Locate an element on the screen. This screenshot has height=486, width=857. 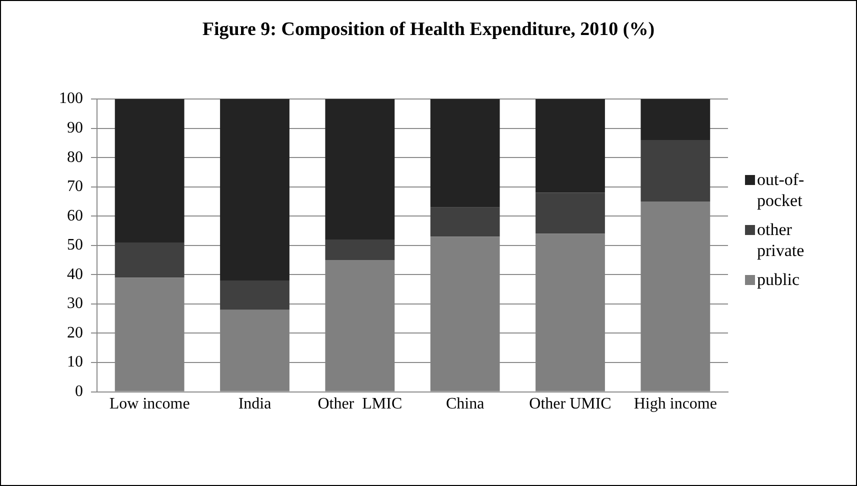
chart-title: Figure 9: Composition of Health Expenditure, 2010 (%) is located at coordinates (428, 30).